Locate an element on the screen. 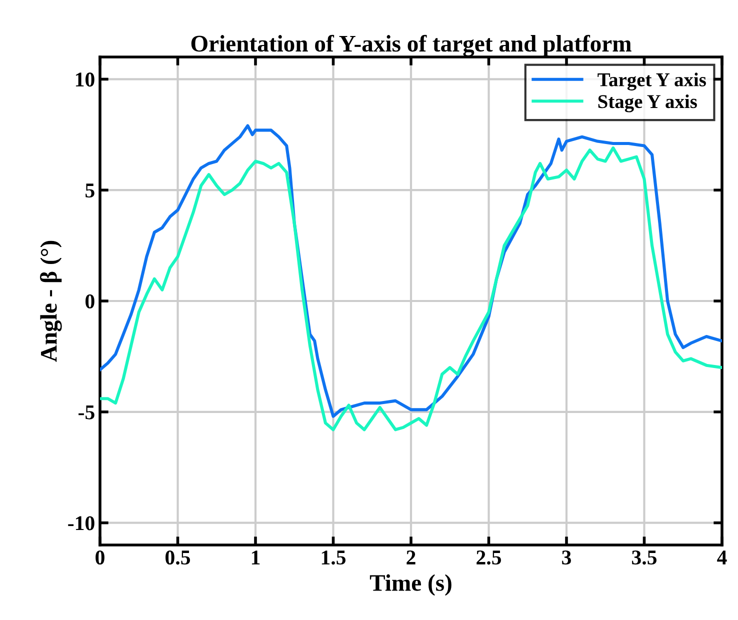 The image size is (738, 620). y-axis-title: Angle - β (°) is located at coordinates (51, 301).